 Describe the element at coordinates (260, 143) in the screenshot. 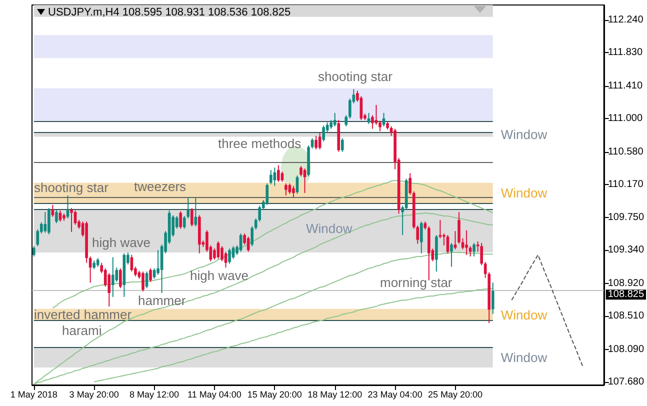

I see `annotation: three methods` at that location.